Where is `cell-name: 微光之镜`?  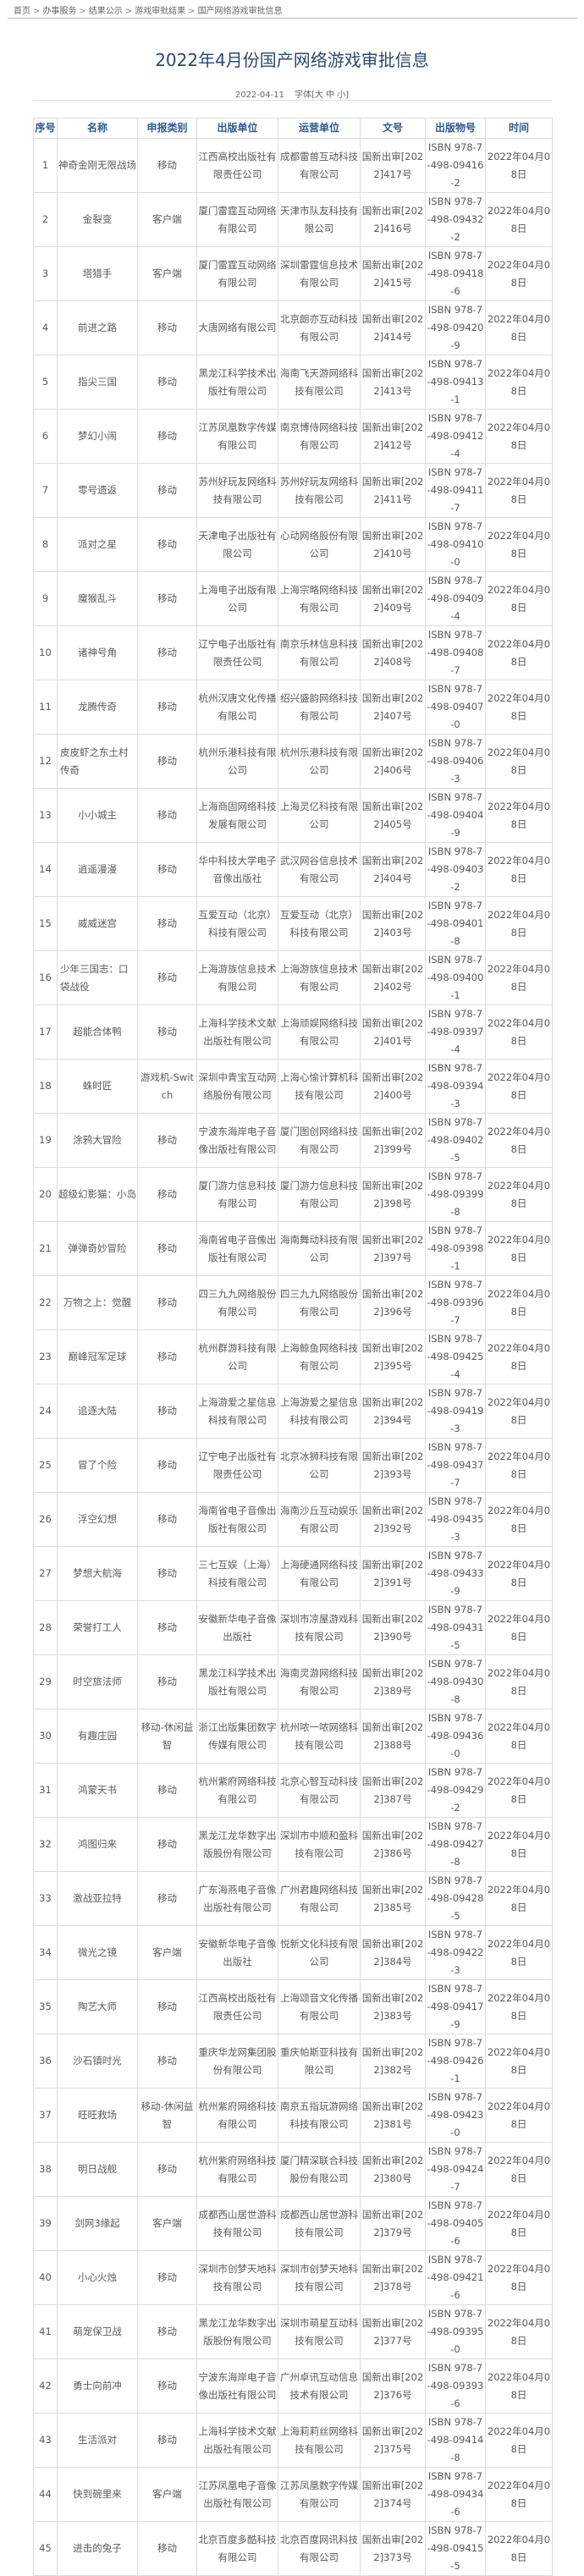 cell-name: 微光之镜 is located at coordinates (97, 1952).